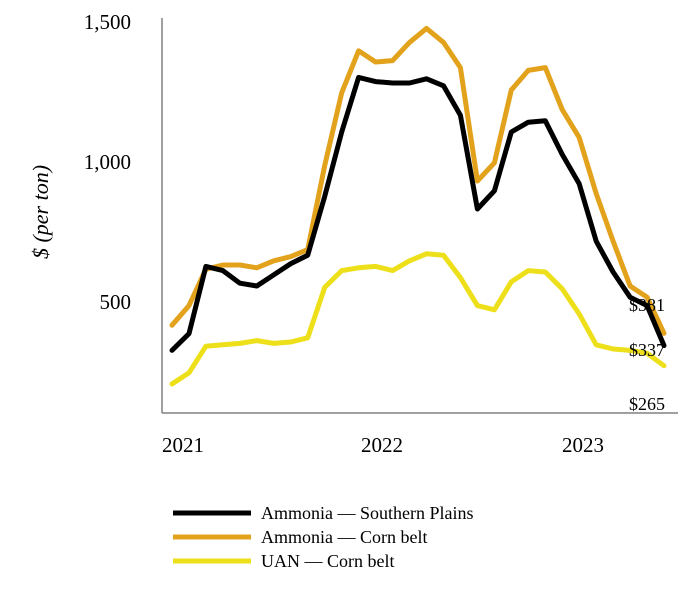 The width and height of the screenshot is (682, 600). Describe the element at coordinates (344, 537) in the screenshot. I see `legend-label: Ammonia — Corn belt` at that location.